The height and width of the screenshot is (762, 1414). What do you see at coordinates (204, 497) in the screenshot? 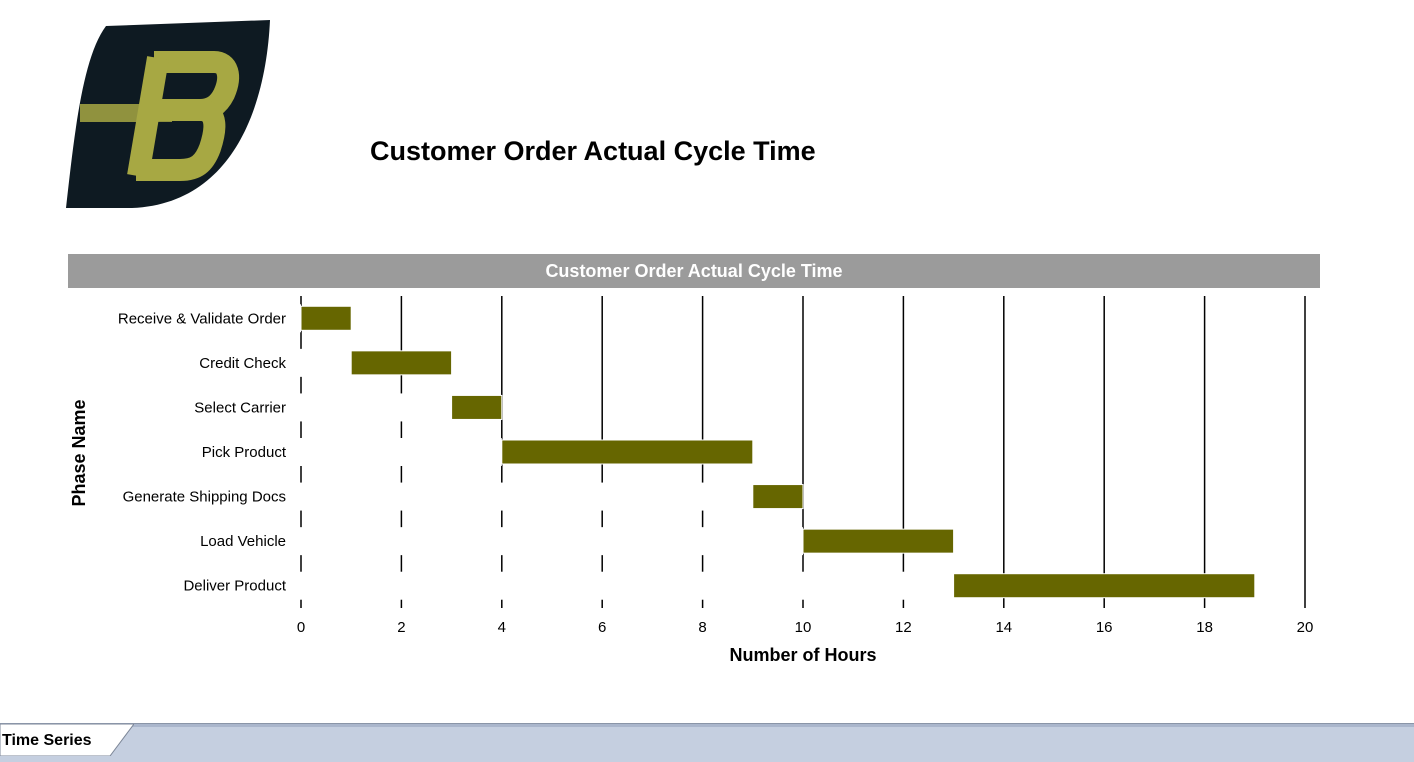
I see `category-label: Generate Shipping Docs` at bounding box center [204, 497].